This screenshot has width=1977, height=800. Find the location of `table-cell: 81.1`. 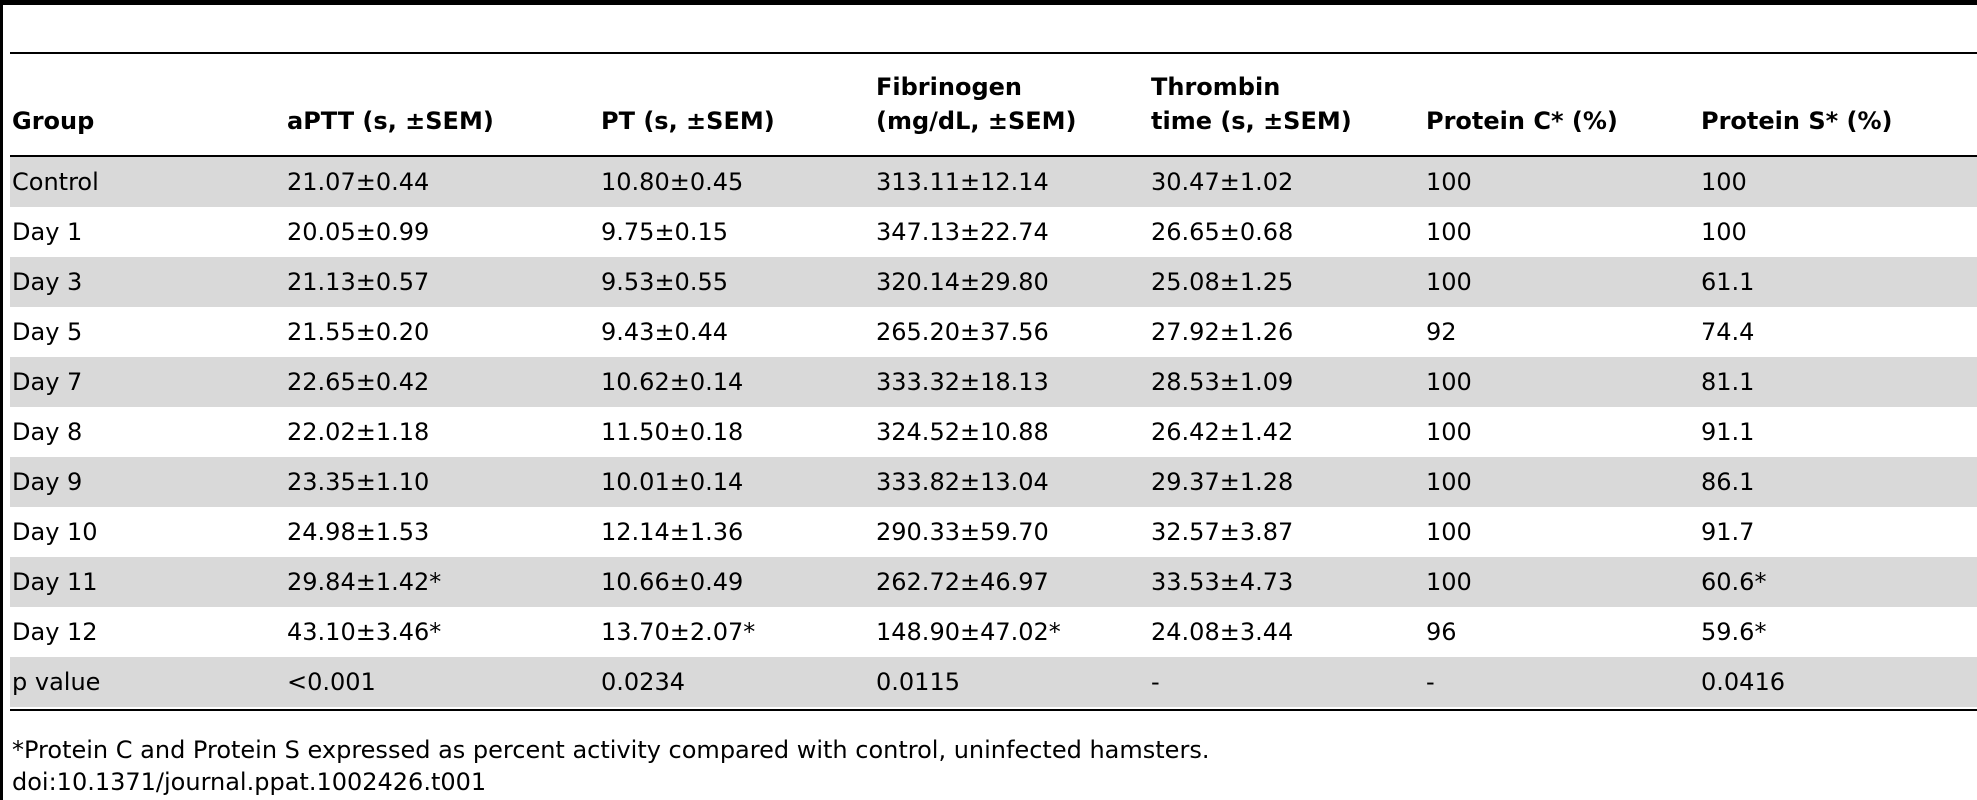

table-cell: 81.1 is located at coordinates (1728, 382).